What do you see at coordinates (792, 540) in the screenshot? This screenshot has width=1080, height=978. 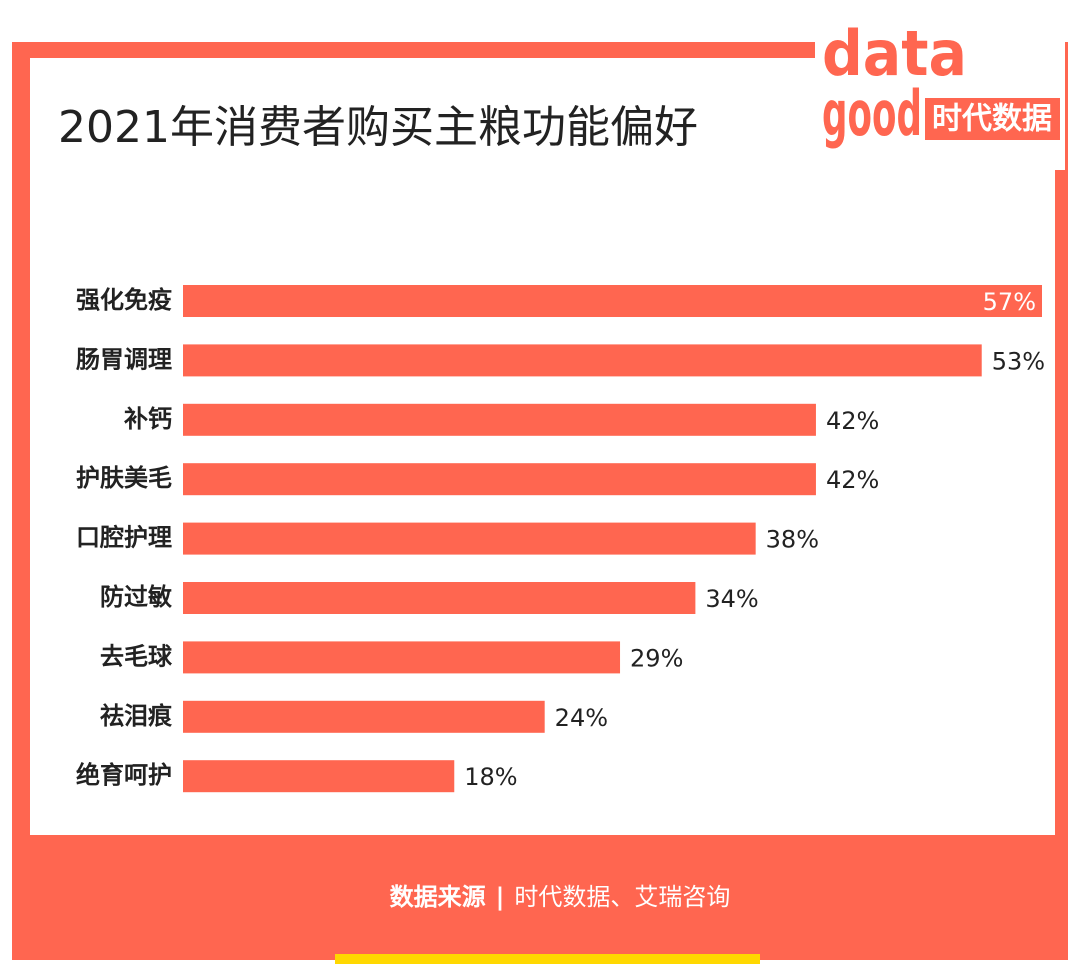 I see `value-label: 38%` at bounding box center [792, 540].